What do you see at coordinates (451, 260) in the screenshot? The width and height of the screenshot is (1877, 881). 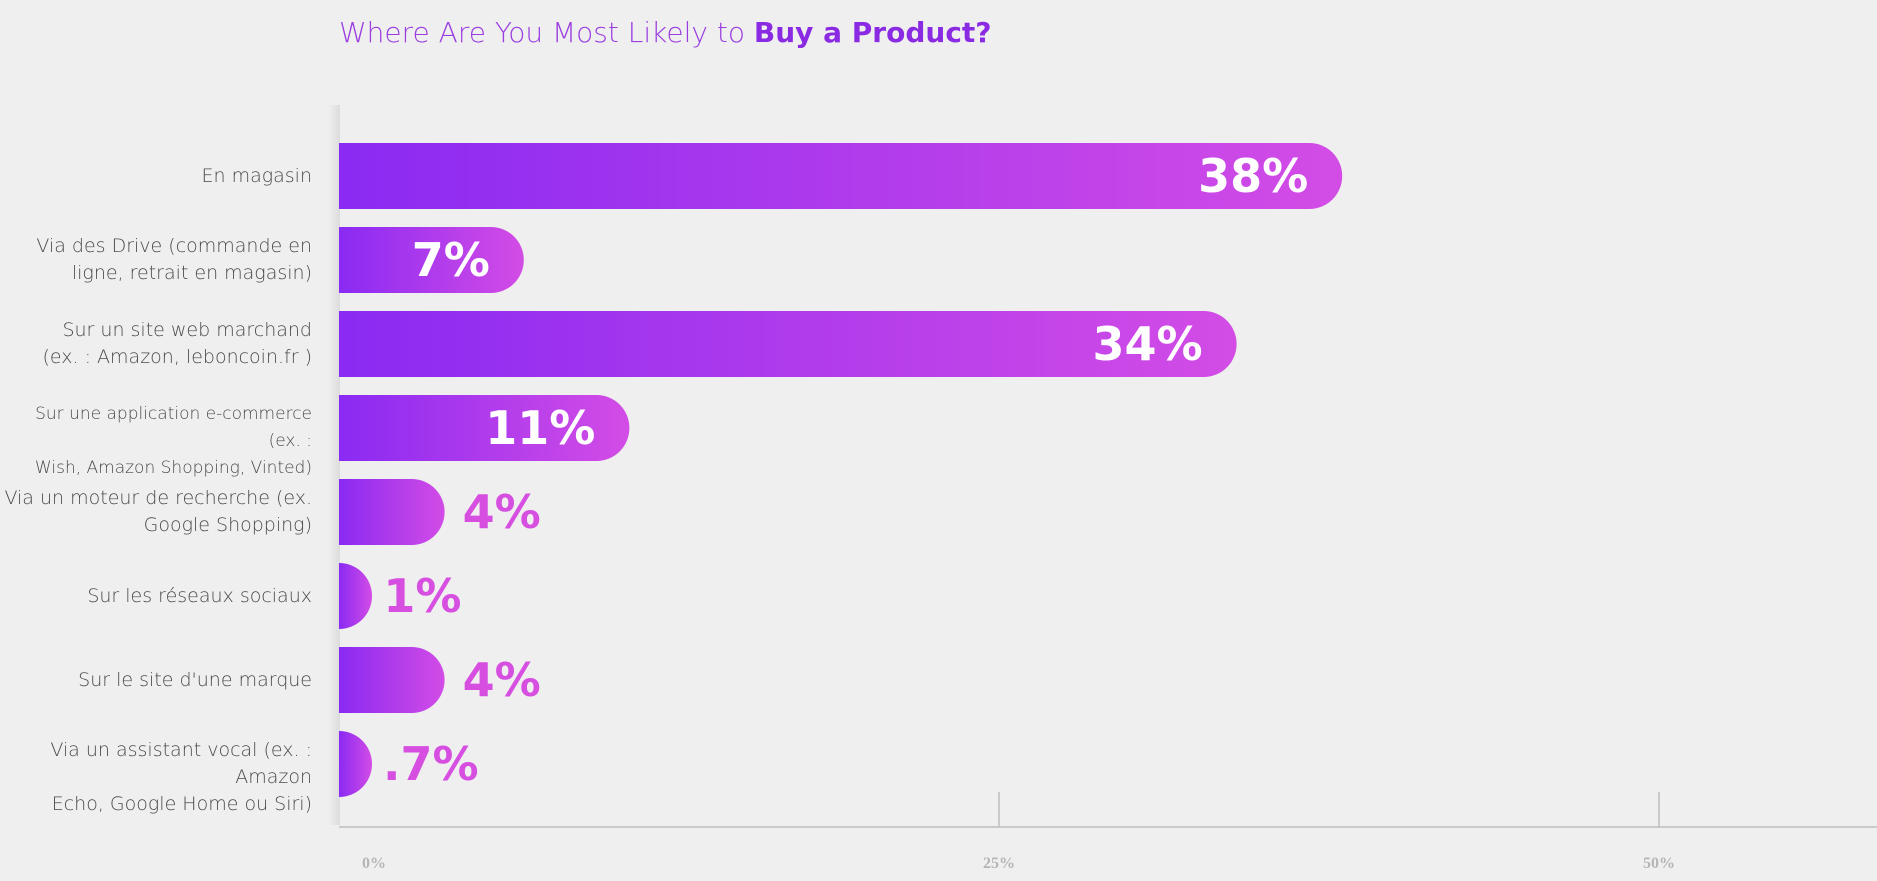 I see `bar-value-label: 7%` at bounding box center [451, 260].